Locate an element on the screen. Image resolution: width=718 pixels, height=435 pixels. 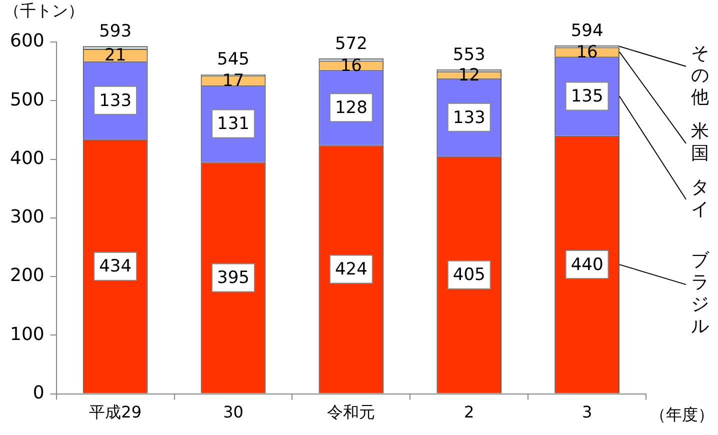
text: ブラジル is located at coordinates (700, 294).